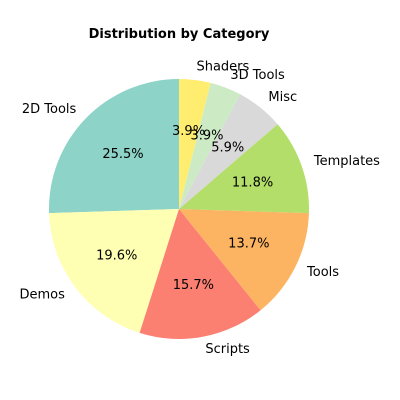 This screenshot has width=400, height=400. Describe the element at coordinates (122, 154) in the screenshot. I see `slice-percent-label: 25.5%` at that location.